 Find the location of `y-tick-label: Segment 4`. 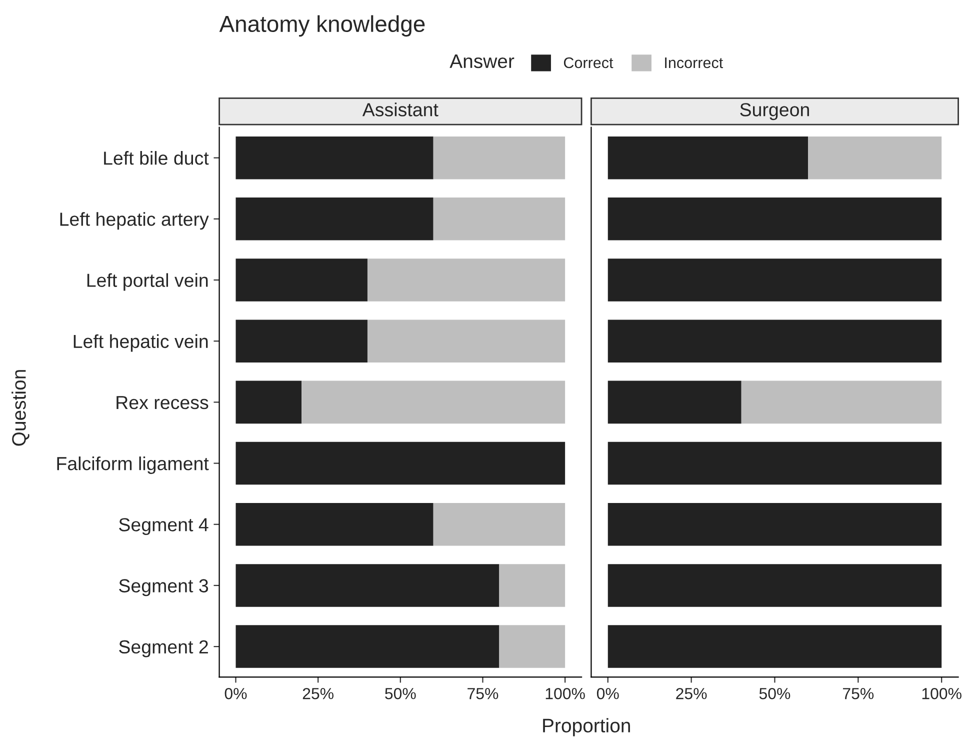

y-tick-label: Segment 4 is located at coordinates (163, 527).